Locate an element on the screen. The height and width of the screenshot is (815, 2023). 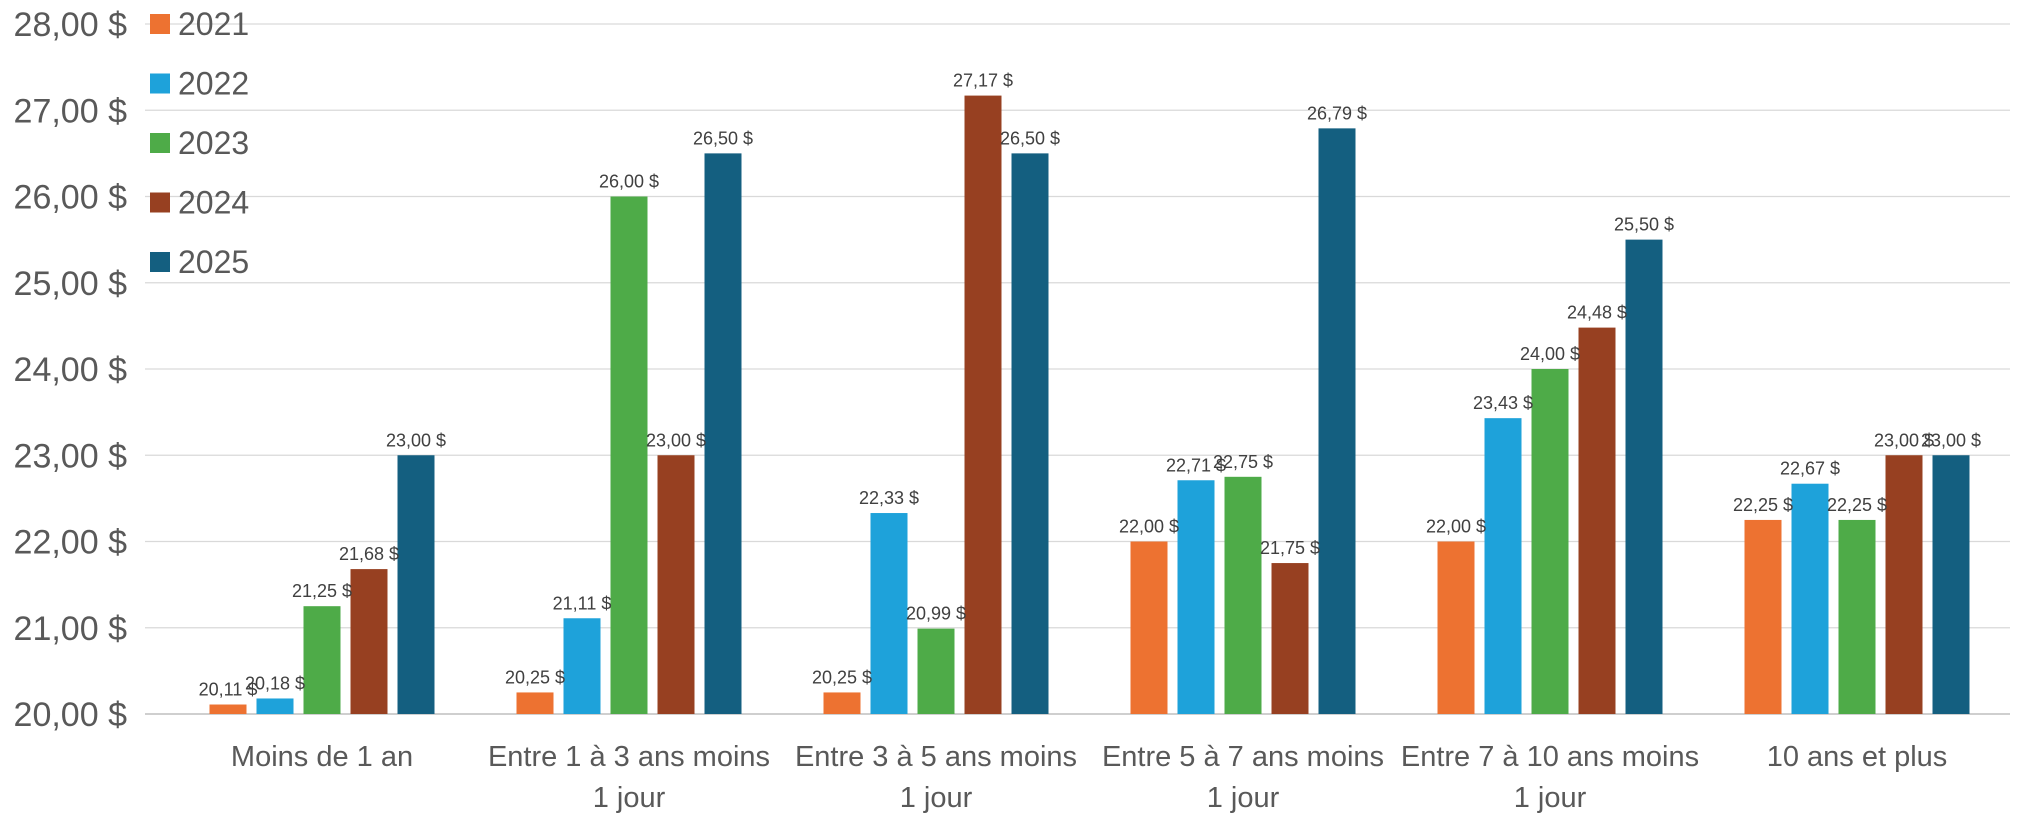
y-tick-label: 23,00 $ is located at coordinates (71, 456).